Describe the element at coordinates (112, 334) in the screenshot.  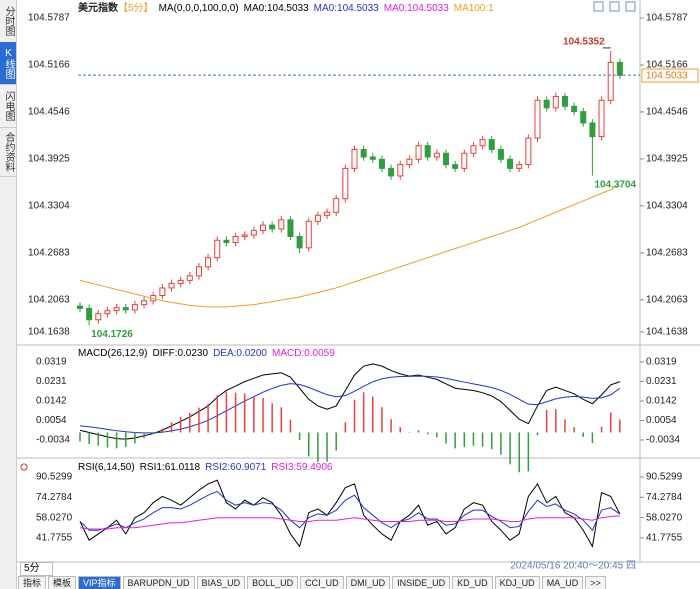
I see `annotation: 104.1726` at that location.